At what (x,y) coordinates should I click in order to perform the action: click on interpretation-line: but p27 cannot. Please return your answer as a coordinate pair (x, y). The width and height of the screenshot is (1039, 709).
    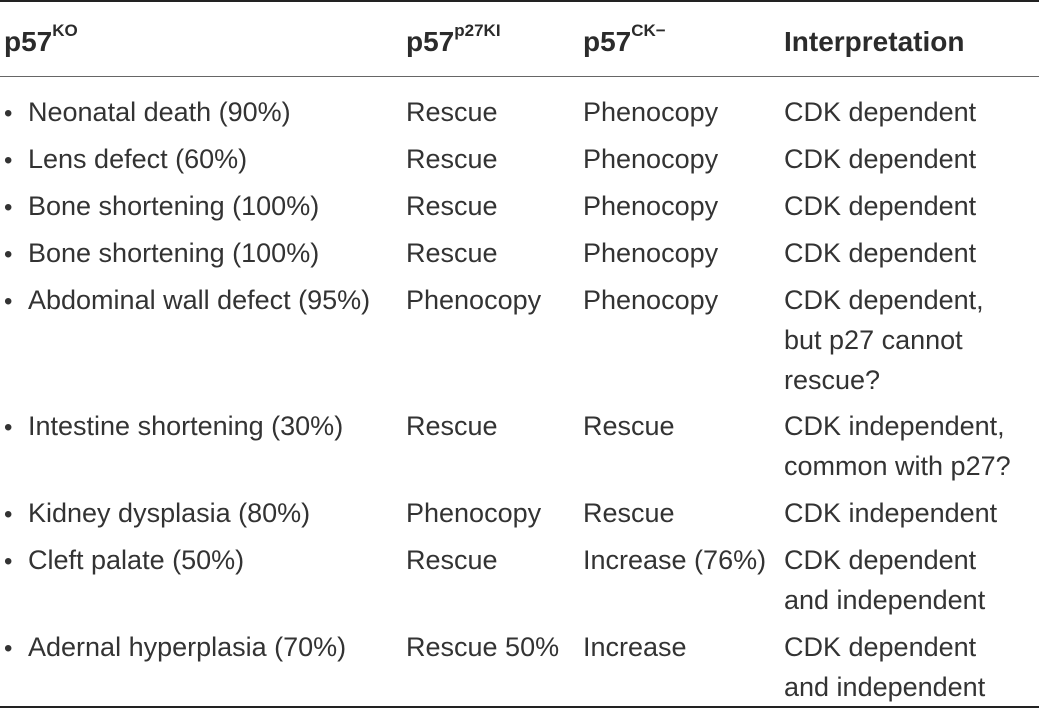
    Looking at the image, I should click on (873, 340).